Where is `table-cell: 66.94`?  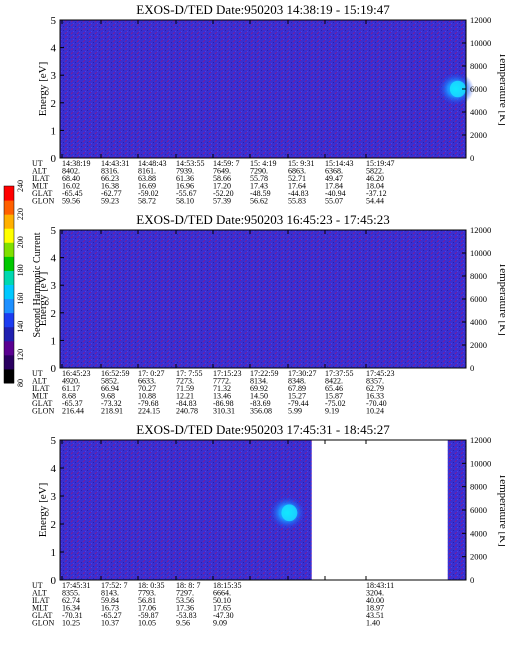
table-cell: 66.94 is located at coordinates (110, 388).